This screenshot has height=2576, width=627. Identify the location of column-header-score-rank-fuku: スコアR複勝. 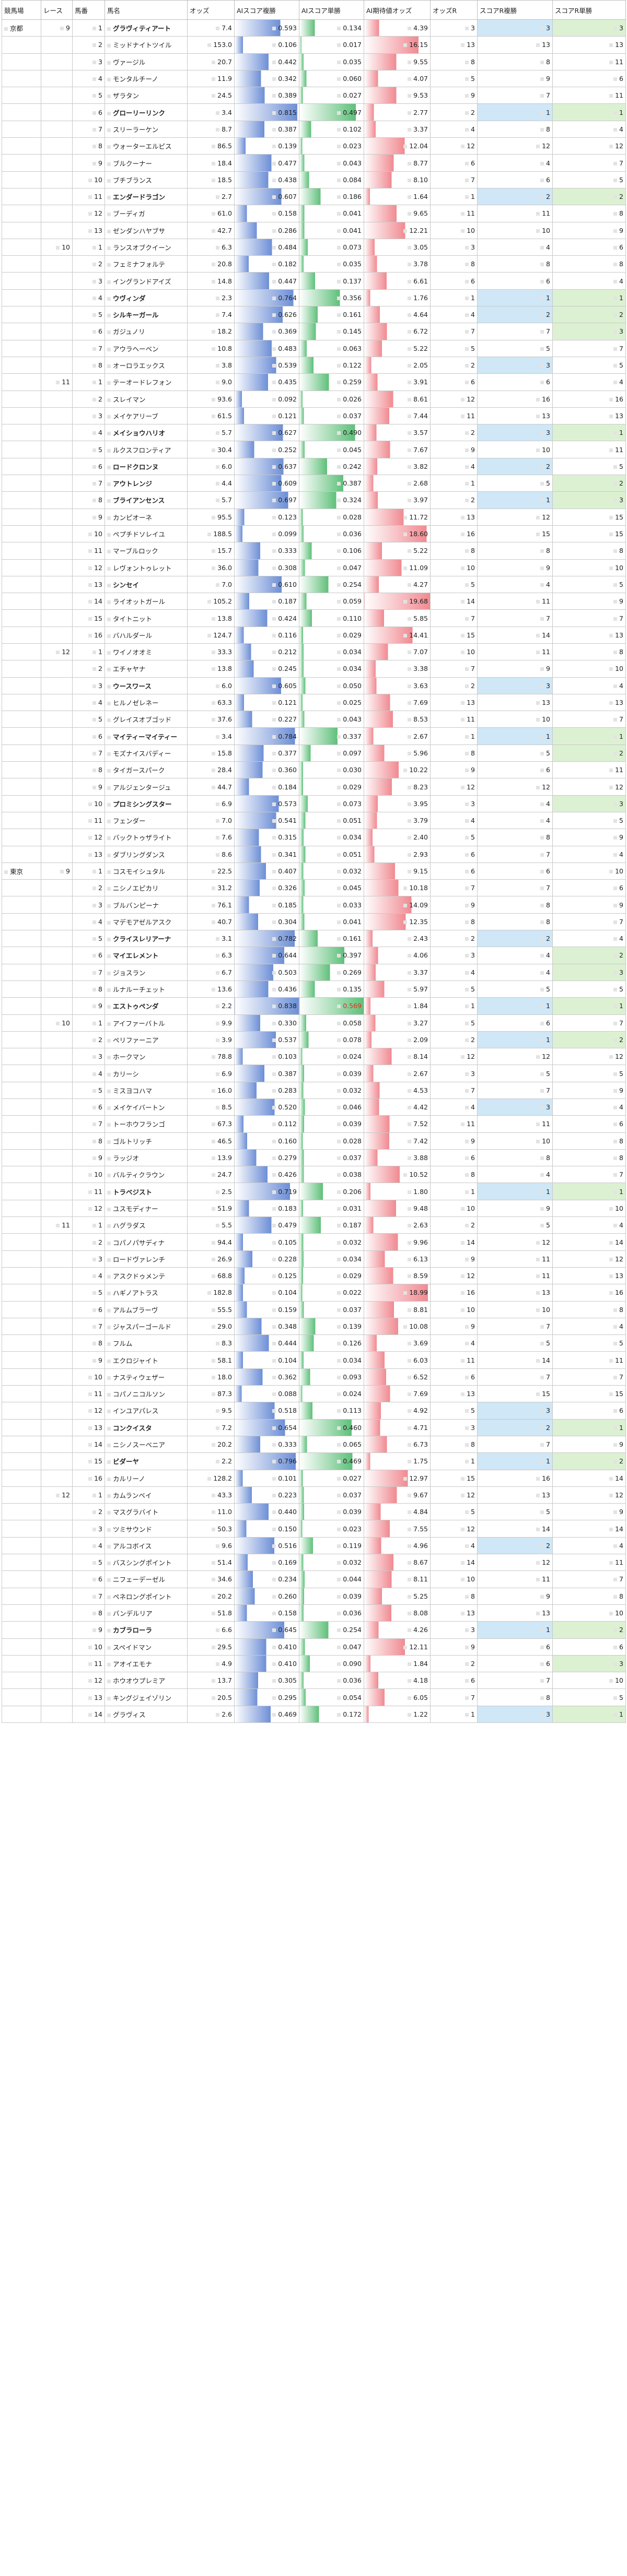
(515, 10).